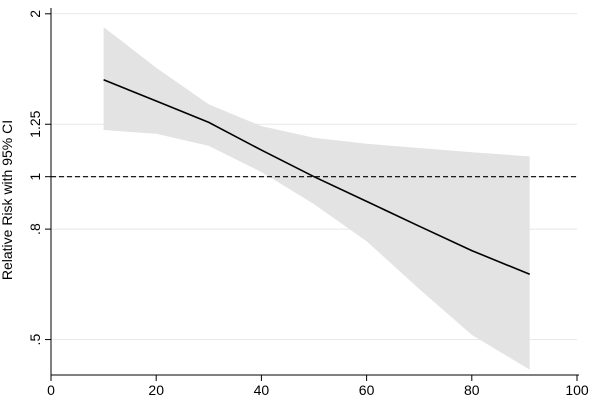 This screenshot has height=405, width=600. Describe the element at coordinates (35, 229) in the screenshot. I see `y-tick-label-1: .8` at that location.